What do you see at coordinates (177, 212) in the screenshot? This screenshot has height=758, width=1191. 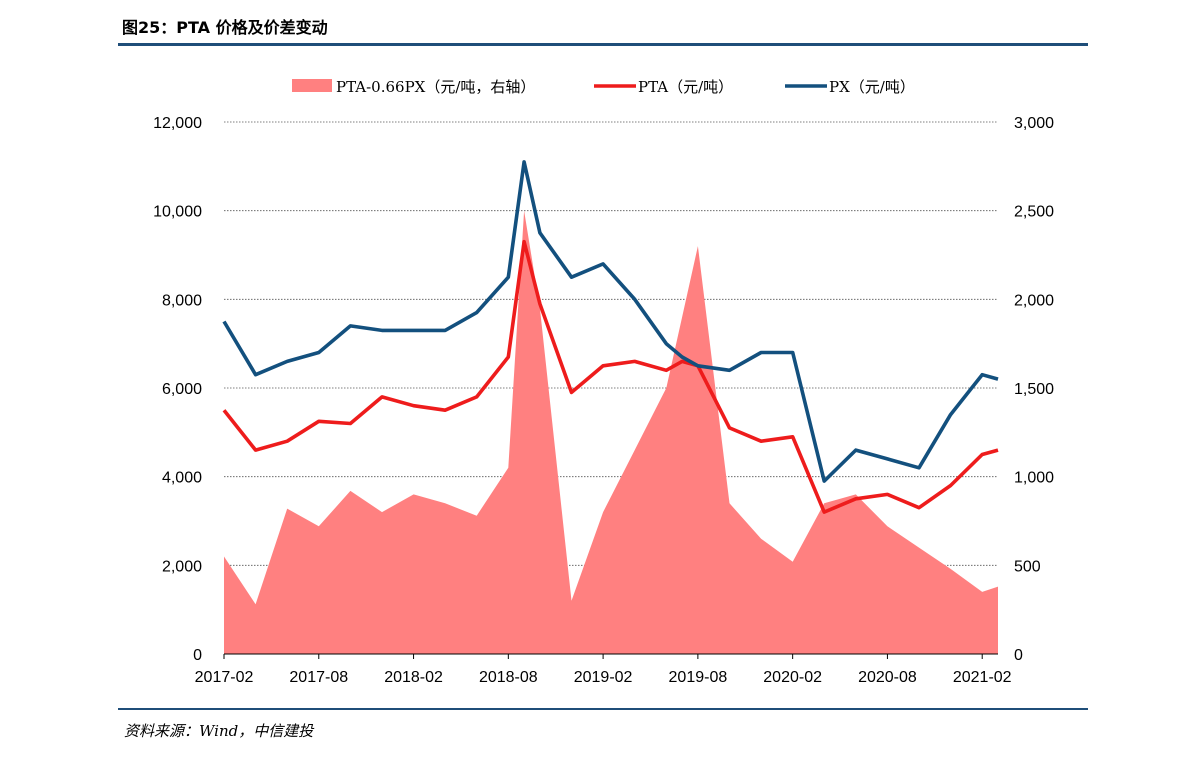 I see `y-left-tick-label: 10,000` at bounding box center [177, 212].